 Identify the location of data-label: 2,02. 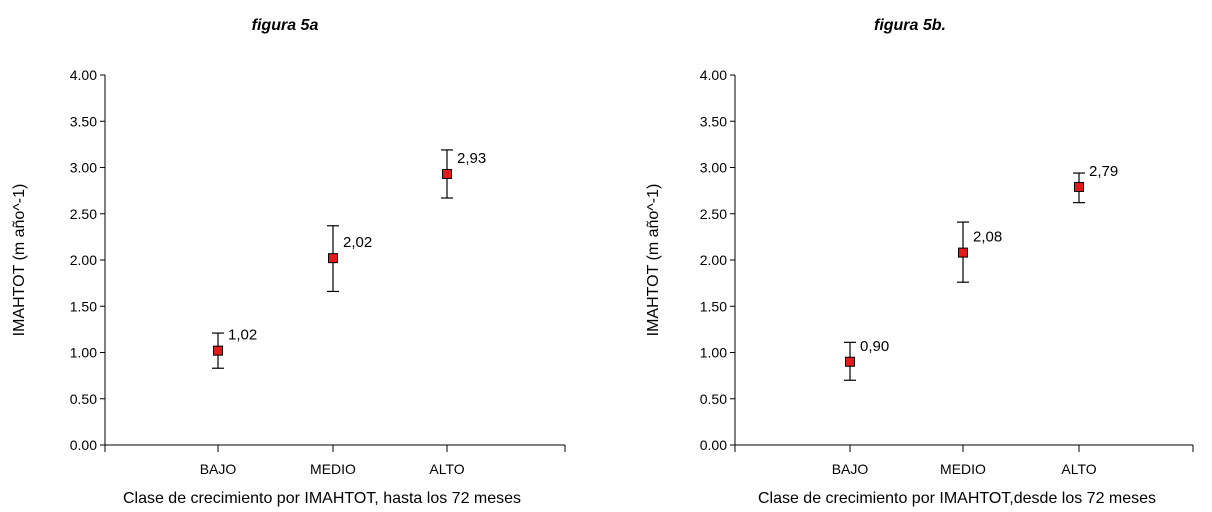
(357, 242).